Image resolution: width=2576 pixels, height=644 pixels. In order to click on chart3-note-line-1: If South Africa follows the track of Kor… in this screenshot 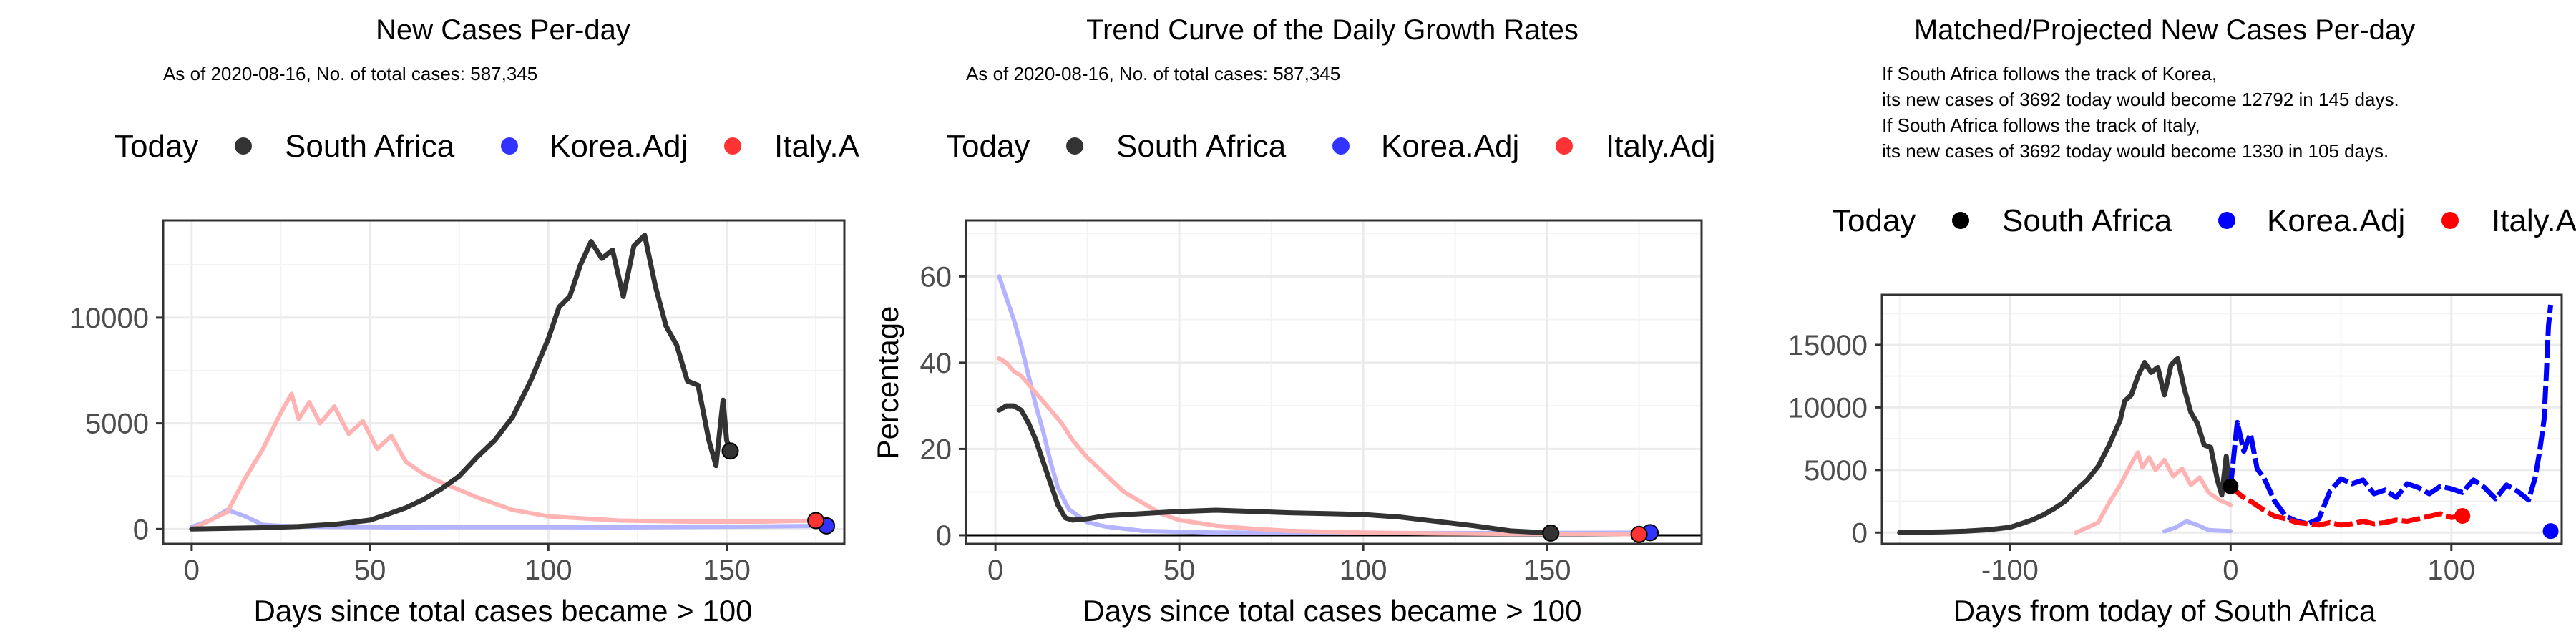, I will do `click(2049, 73)`.